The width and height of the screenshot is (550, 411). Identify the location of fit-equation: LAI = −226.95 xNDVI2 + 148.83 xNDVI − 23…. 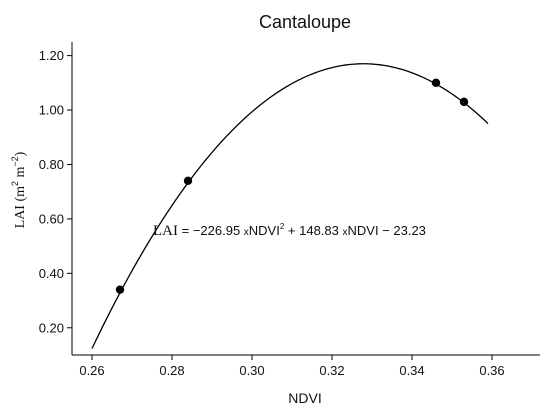
(289, 230).